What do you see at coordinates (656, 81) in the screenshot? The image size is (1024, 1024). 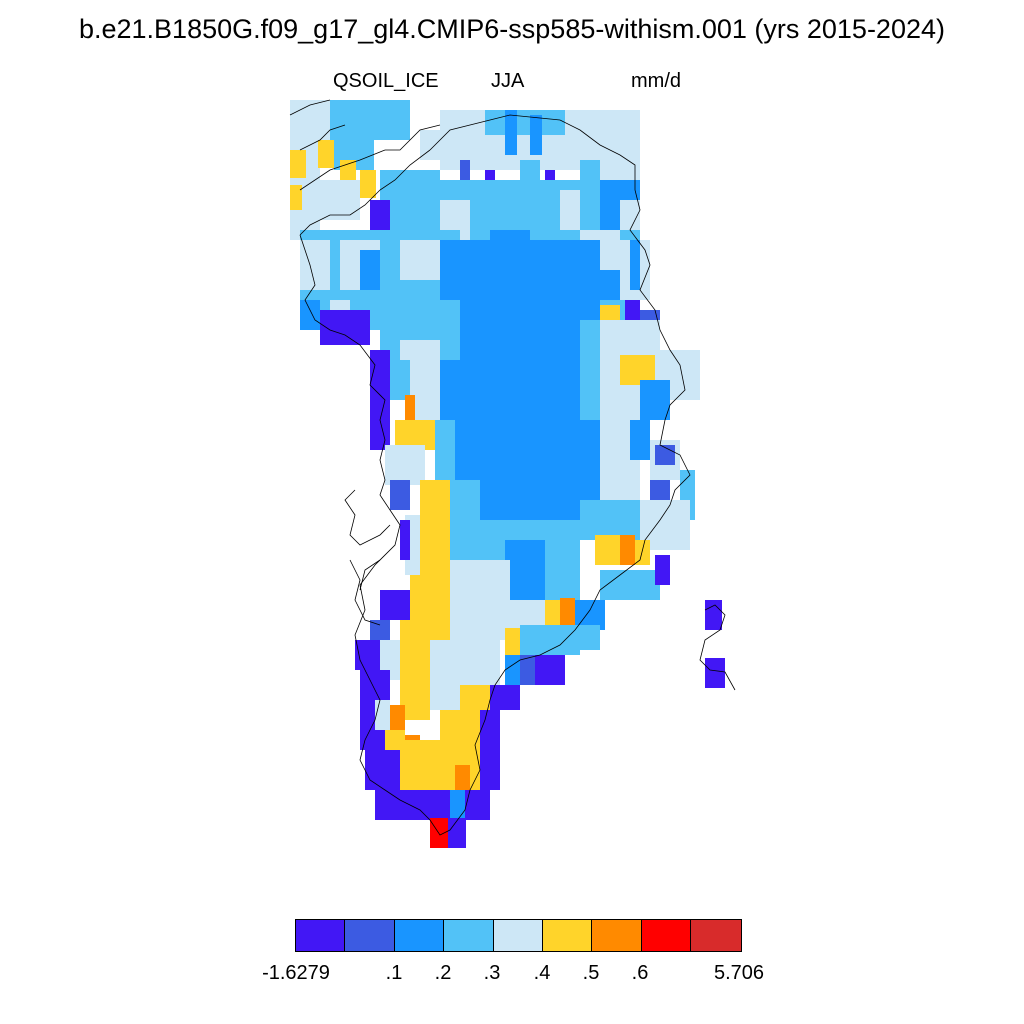 I see `units-label: mm/d` at bounding box center [656, 81].